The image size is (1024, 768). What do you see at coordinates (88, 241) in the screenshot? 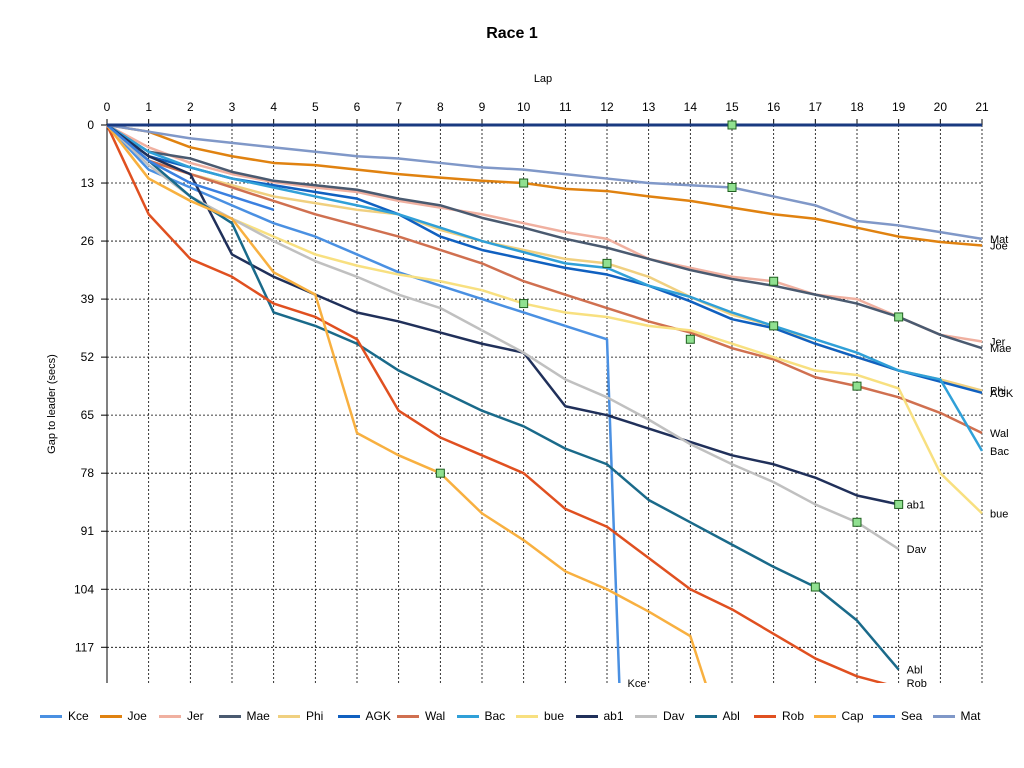
I see `y-tick-label: 26` at bounding box center [88, 241].